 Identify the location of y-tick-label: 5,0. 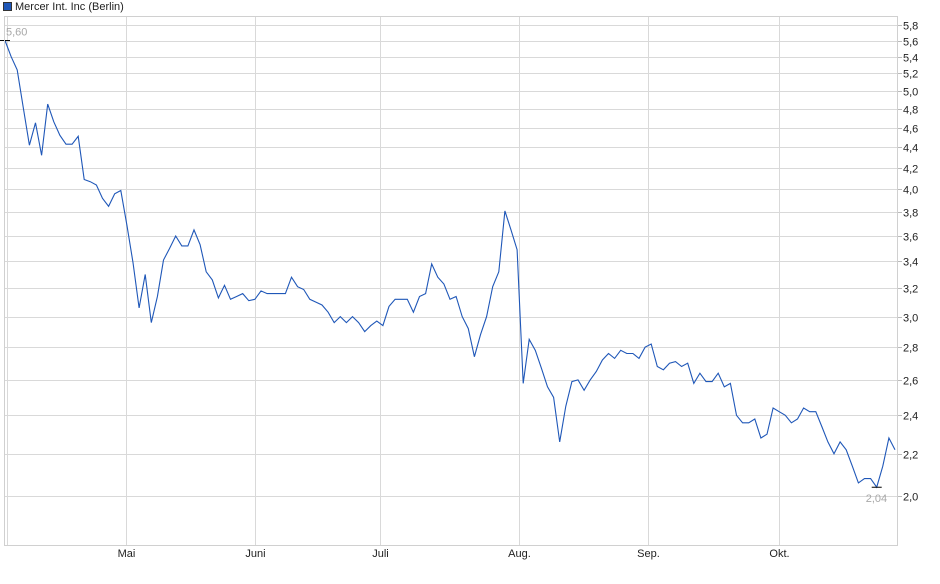
(910, 93).